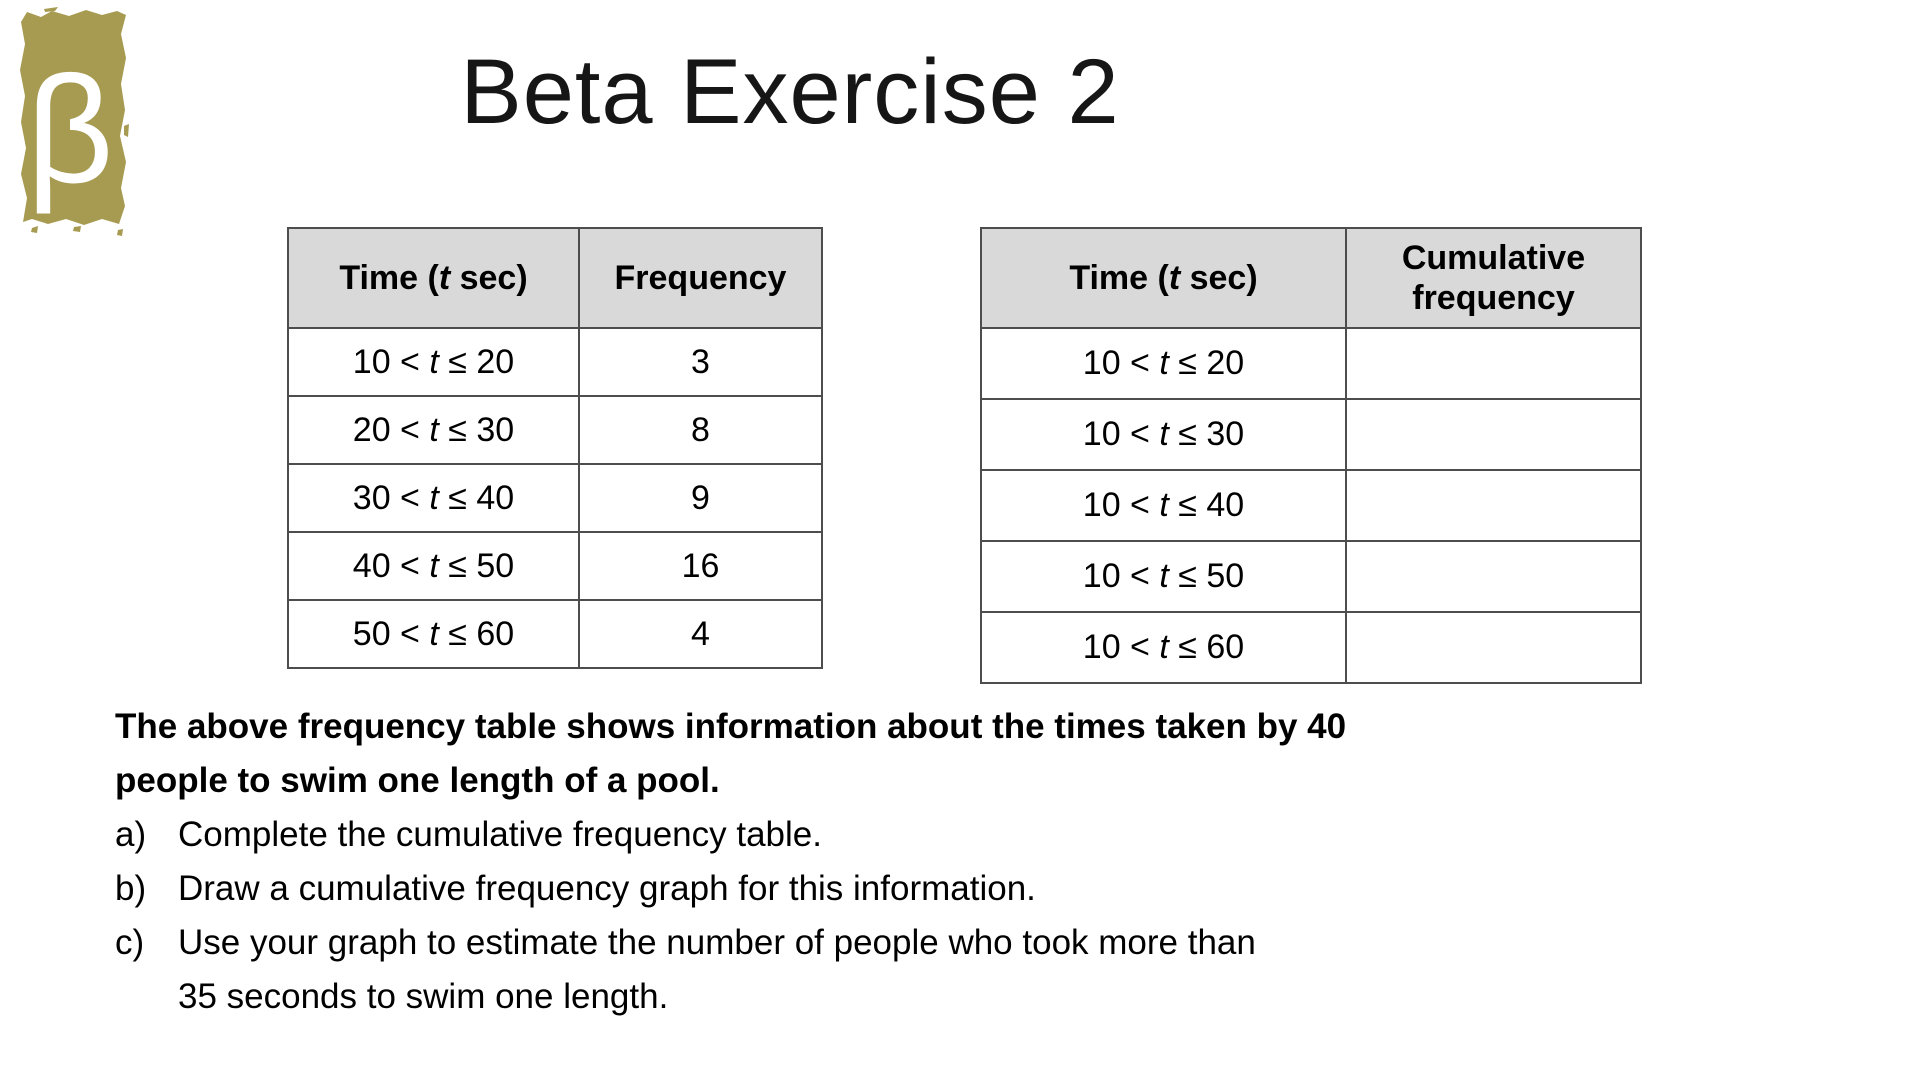  I want to click on table-row: 50 < t ≤ 60 4, so click(555, 634).